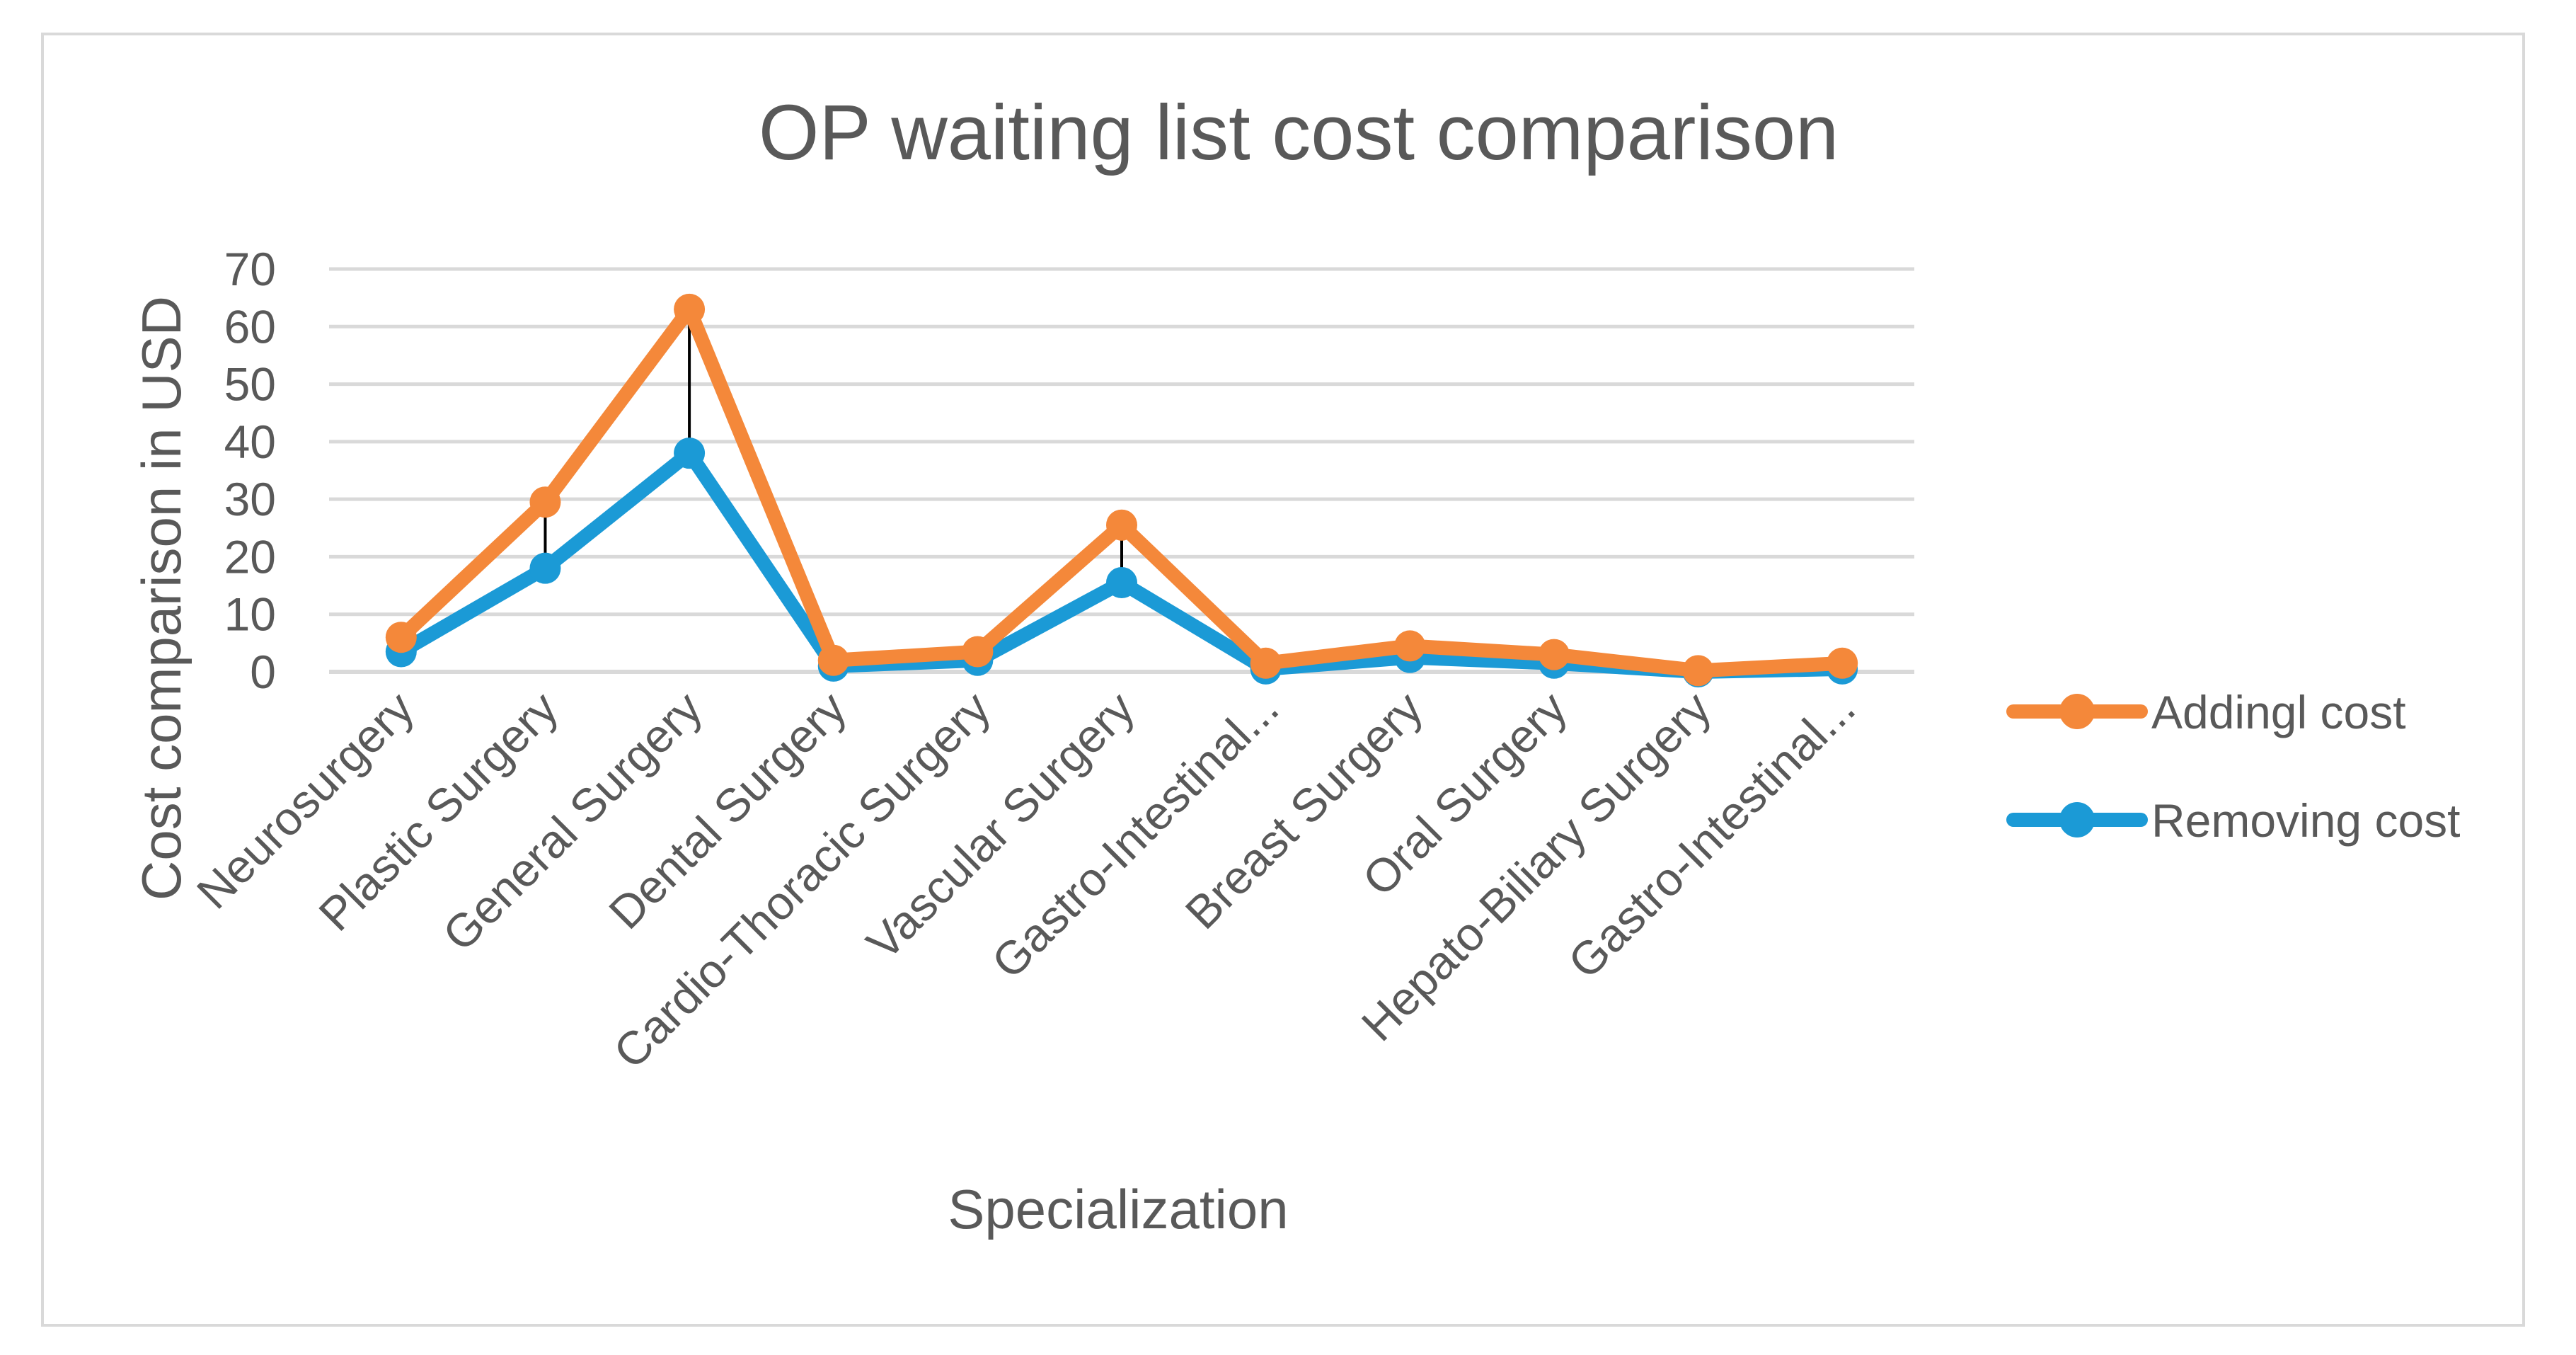  I want to click on y-tick-label: 20, so click(250, 556).